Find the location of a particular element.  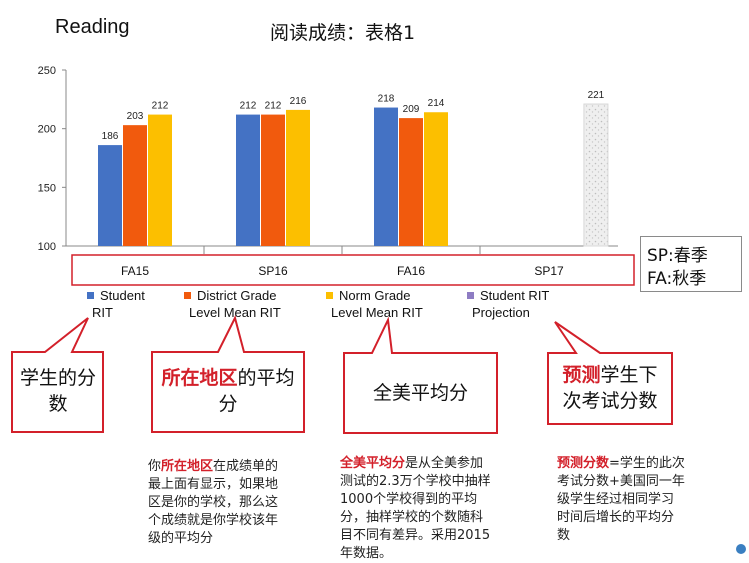

category-axis-box is located at coordinates (353, 270).